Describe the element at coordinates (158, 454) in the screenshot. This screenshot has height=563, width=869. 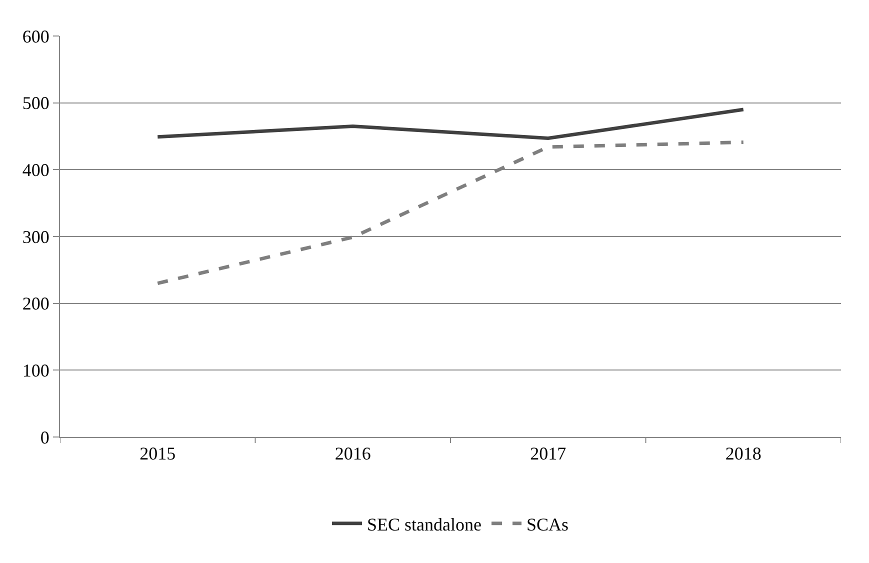
I see `x-tick-label: 2015` at that location.